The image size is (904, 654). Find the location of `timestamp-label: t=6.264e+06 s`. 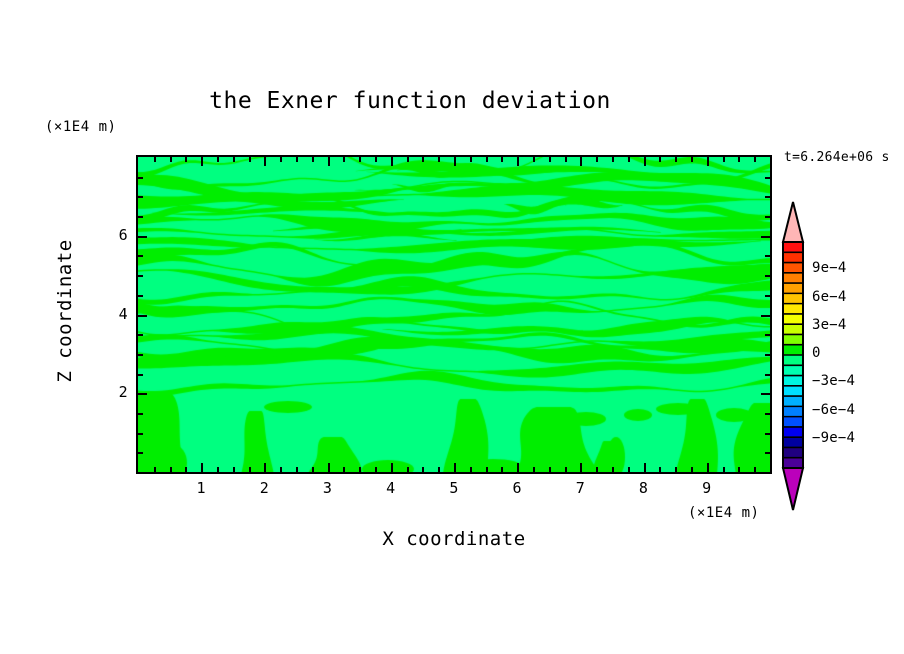

timestamp-label: t=6.264e+06 s is located at coordinates (837, 157).